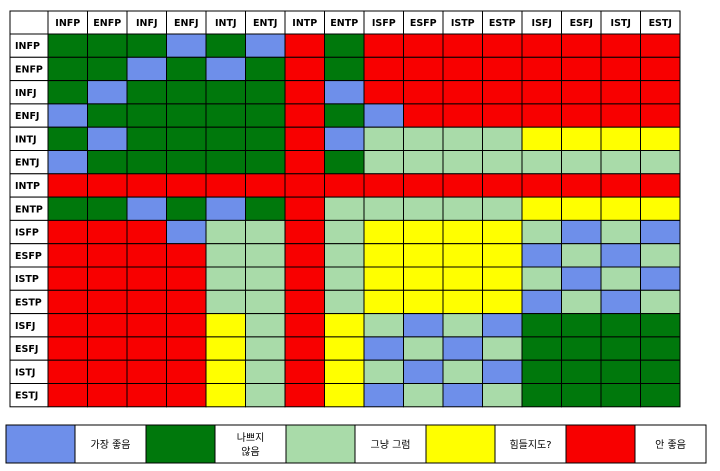 The width and height of the screenshot is (720, 471). Describe the element at coordinates (502, 23) in the screenshot. I see `column-header-label: ESTP` at that location.